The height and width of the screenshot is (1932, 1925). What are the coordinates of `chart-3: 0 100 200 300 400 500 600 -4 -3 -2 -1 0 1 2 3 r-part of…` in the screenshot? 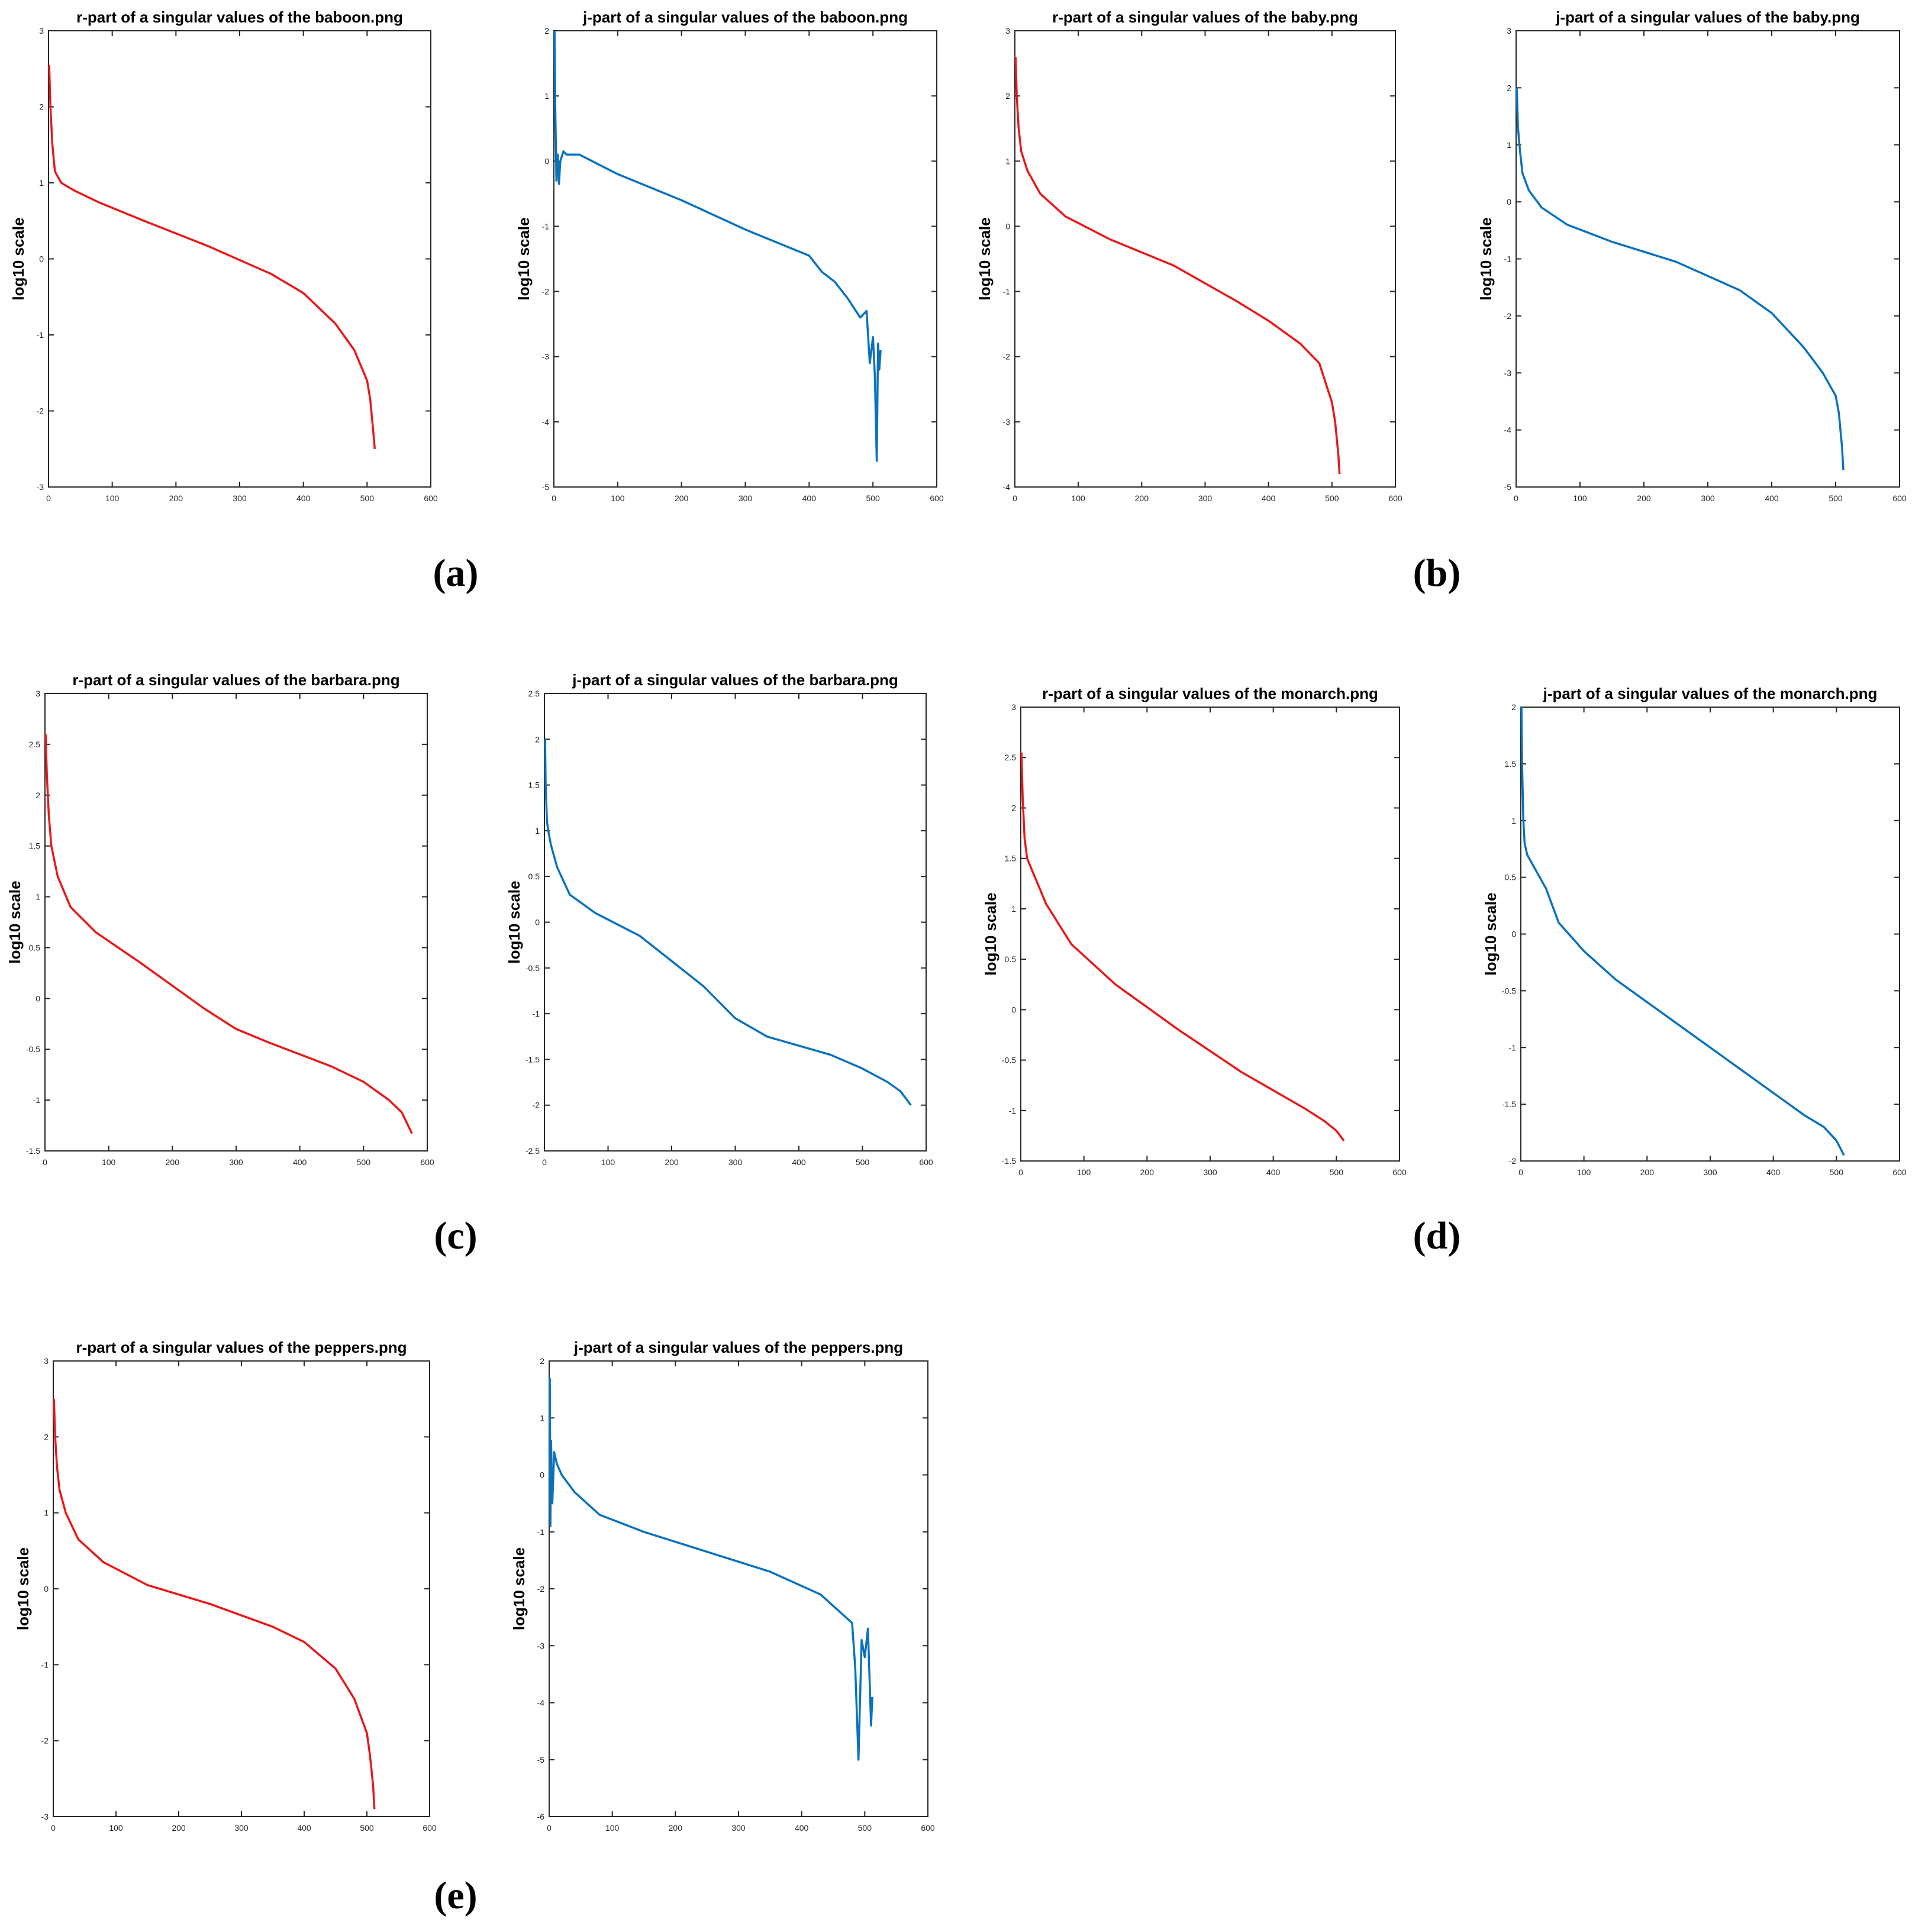 It's located at (1189, 255).